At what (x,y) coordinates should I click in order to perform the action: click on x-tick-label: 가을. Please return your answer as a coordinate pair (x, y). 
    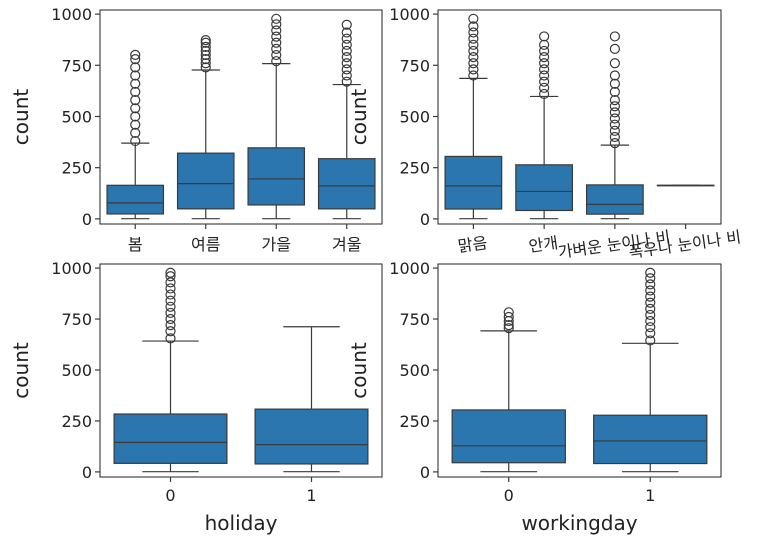
    Looking at the image, I should click on (276, 244).